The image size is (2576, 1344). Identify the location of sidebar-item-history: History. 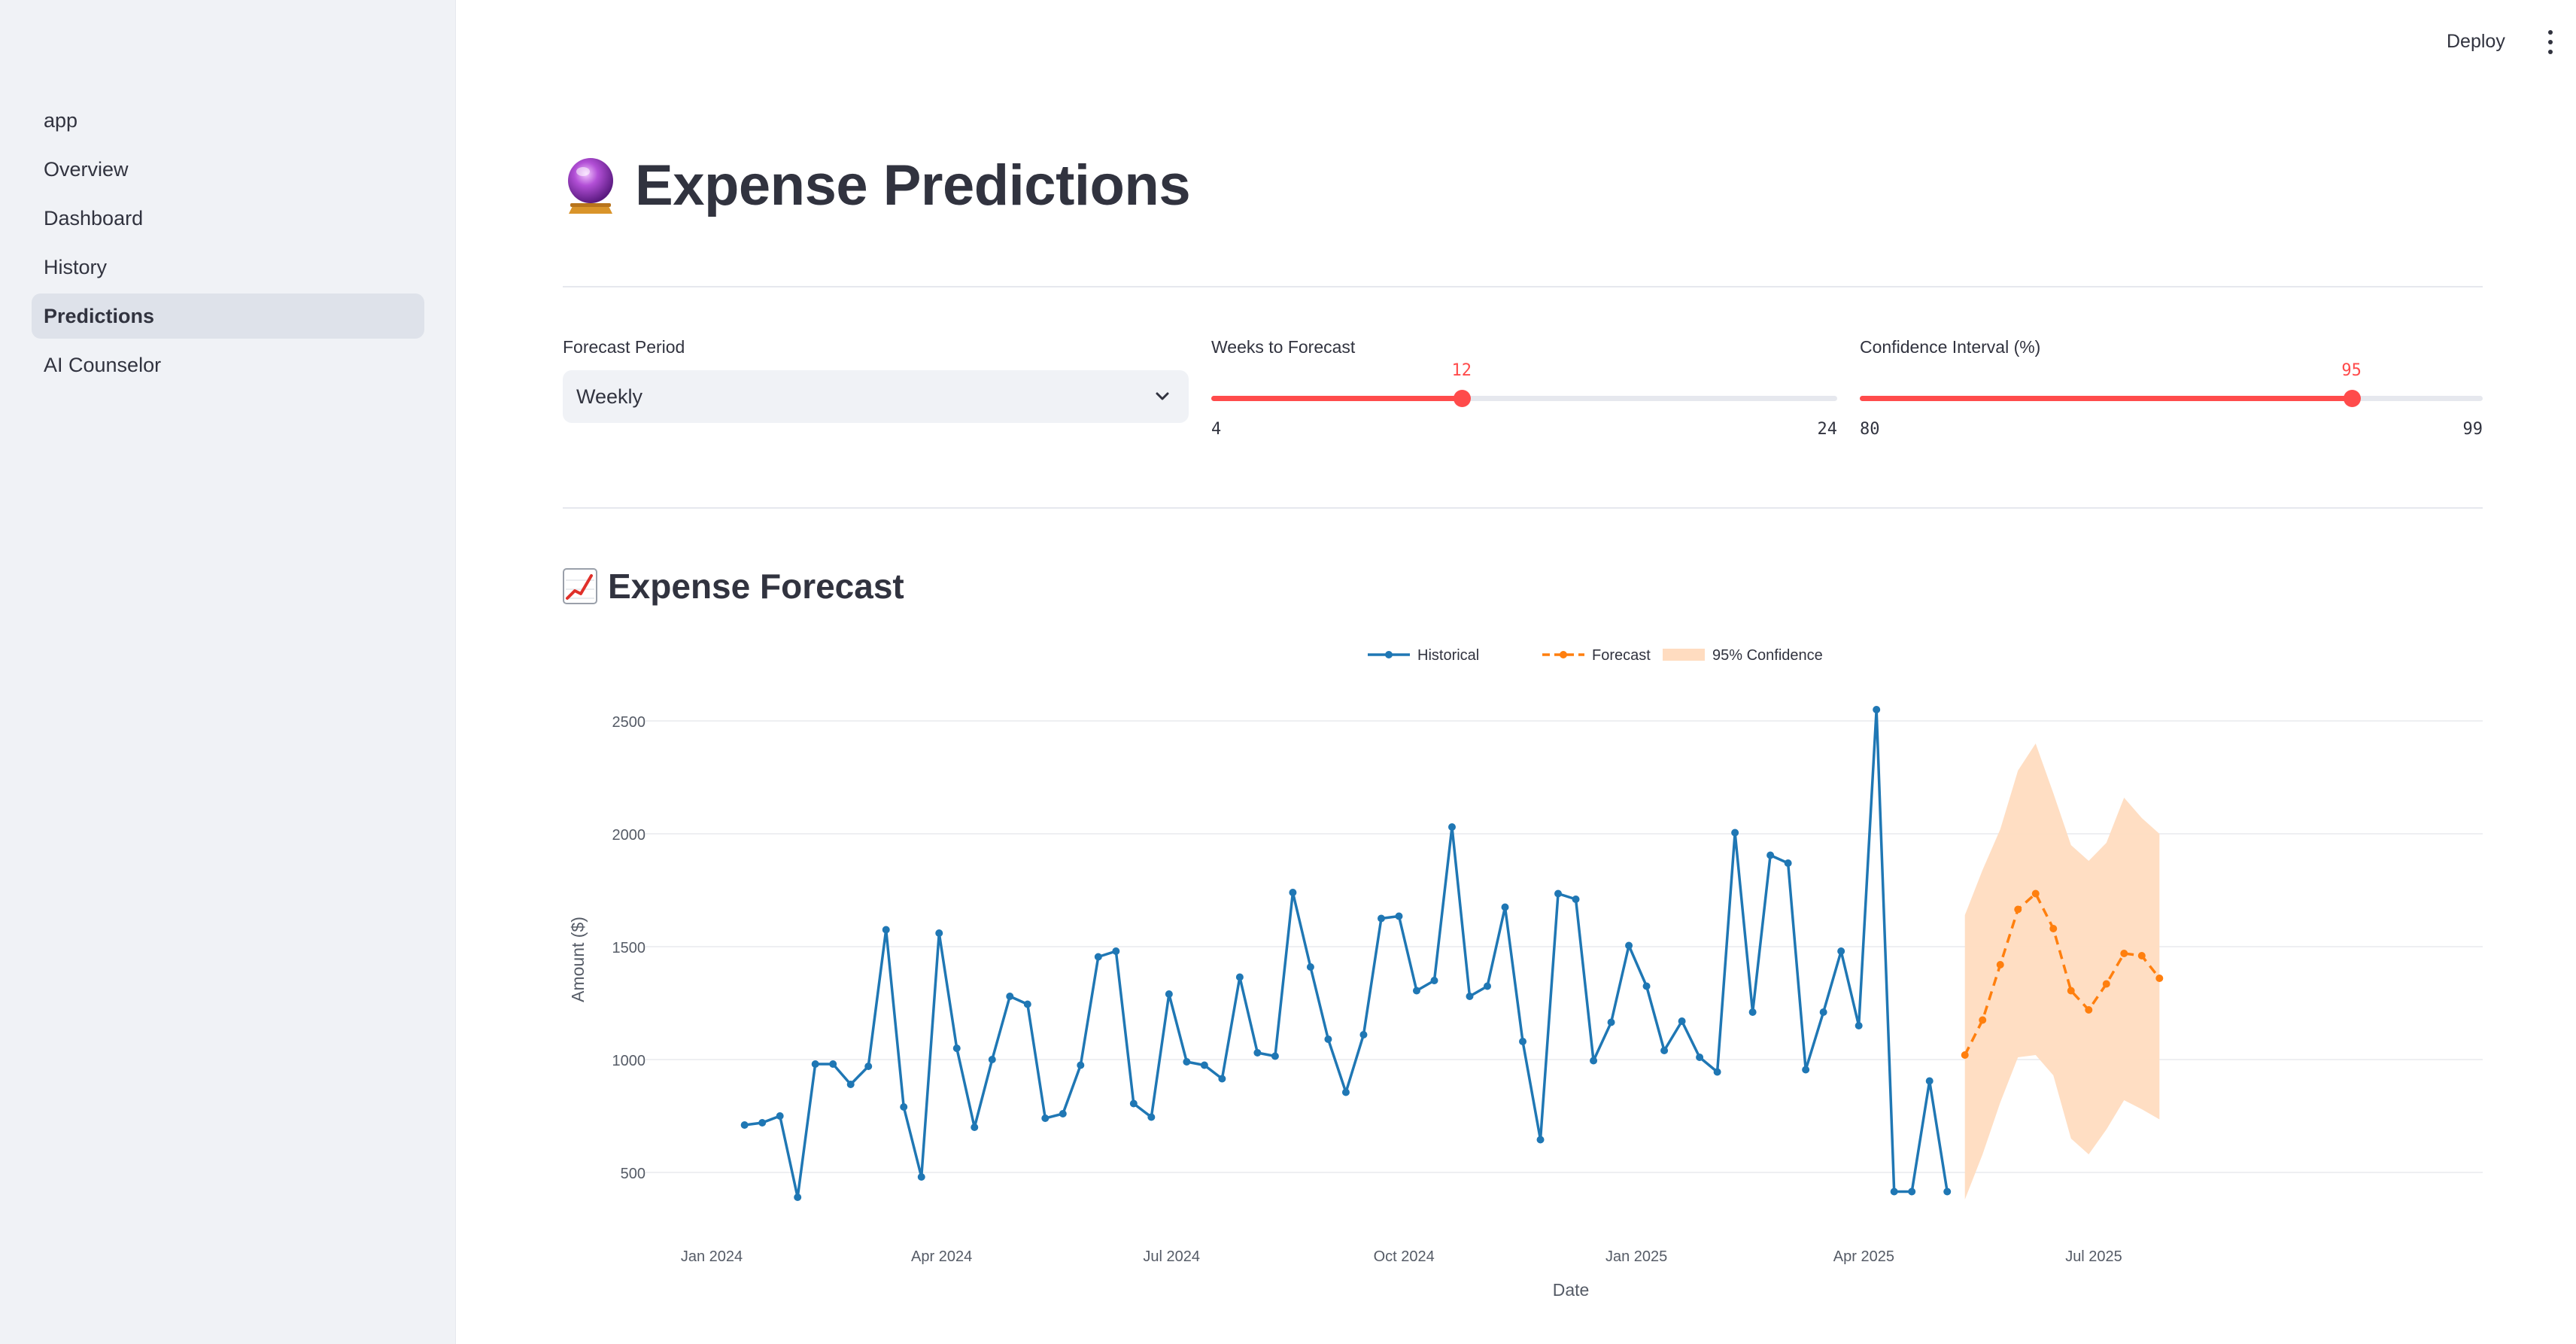
(228, 267).